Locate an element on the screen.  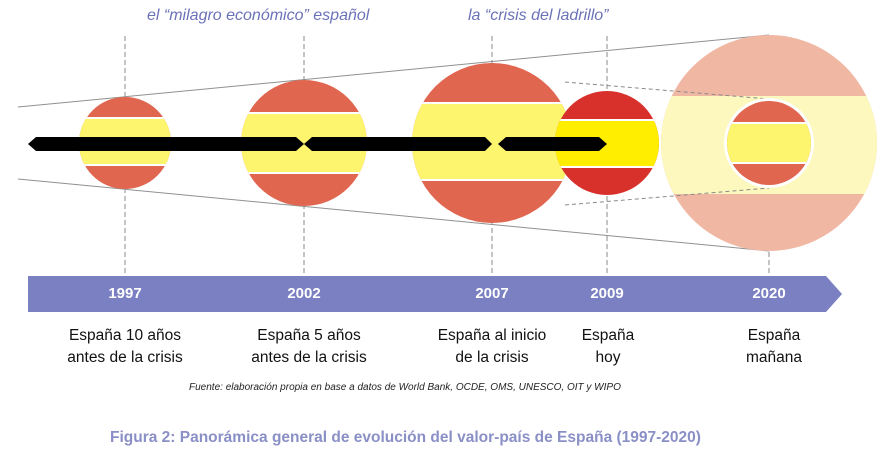
label-2020: España mañana is located at coordinates (774, 347).